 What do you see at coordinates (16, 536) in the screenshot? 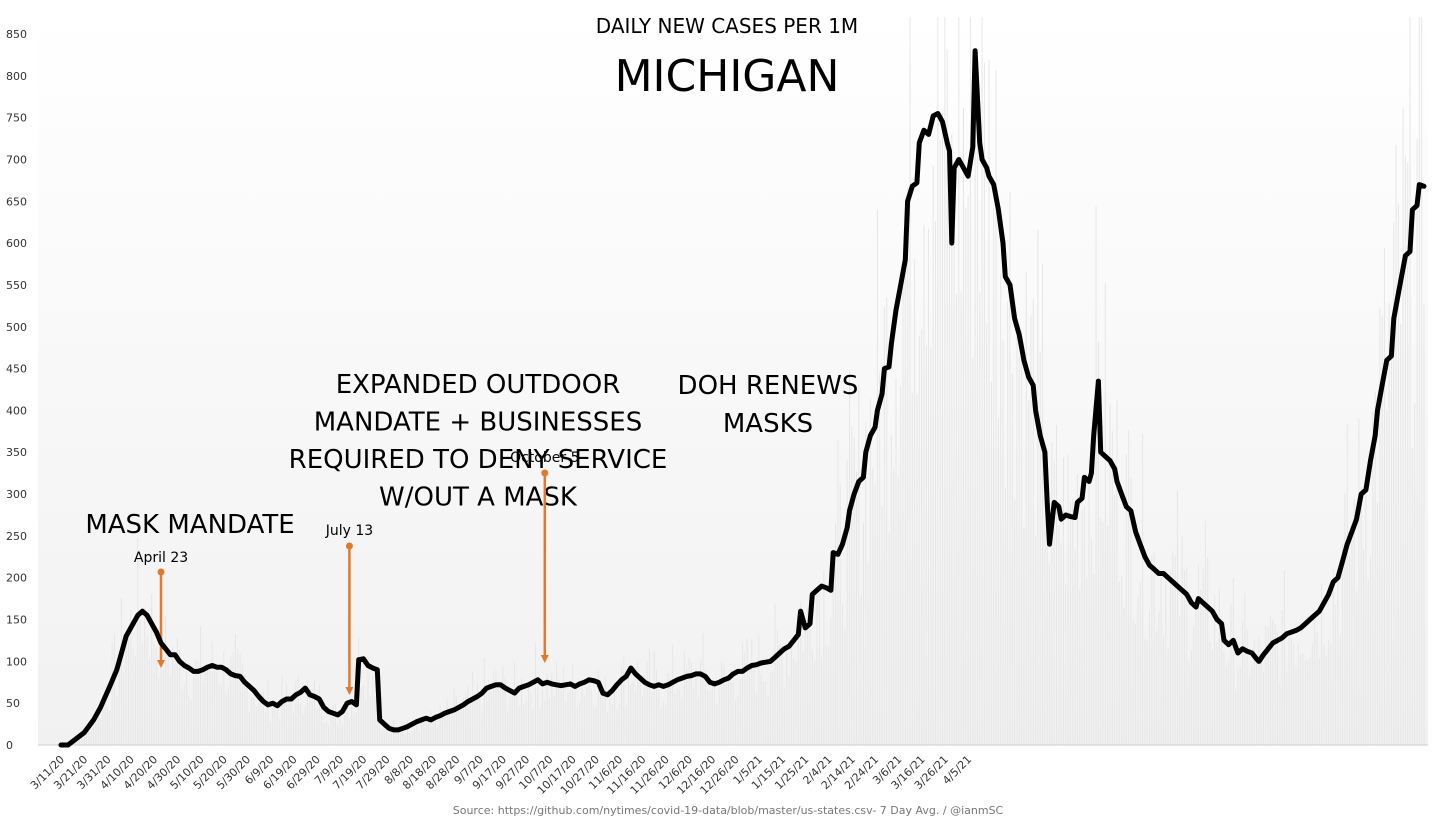
I see `y-tick-label: 250` at bounding box center [16, 536].